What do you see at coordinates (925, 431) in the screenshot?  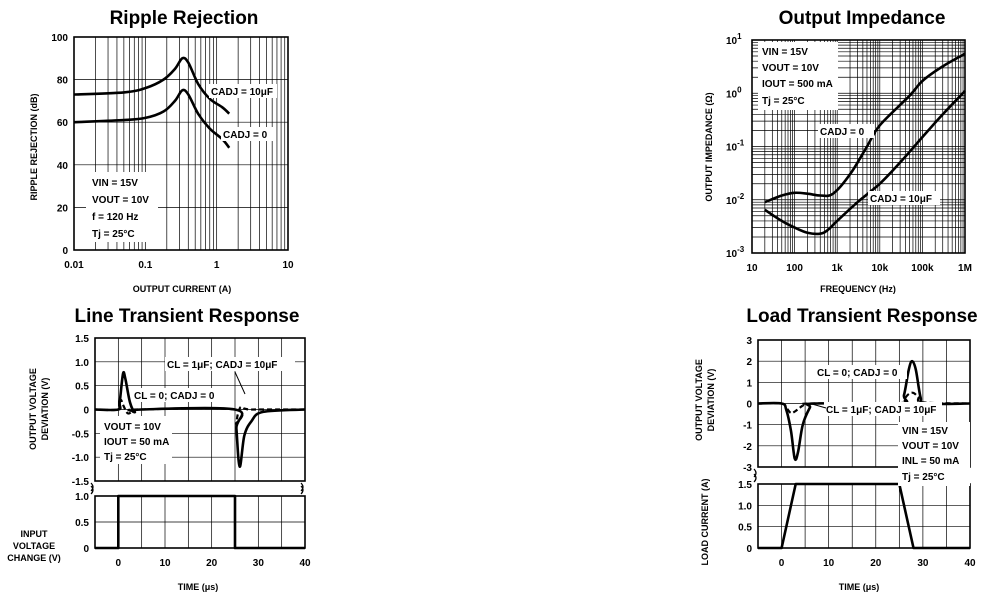 I see `load-cond-vin: VIN = 15V` at bounding box center [925, 431].